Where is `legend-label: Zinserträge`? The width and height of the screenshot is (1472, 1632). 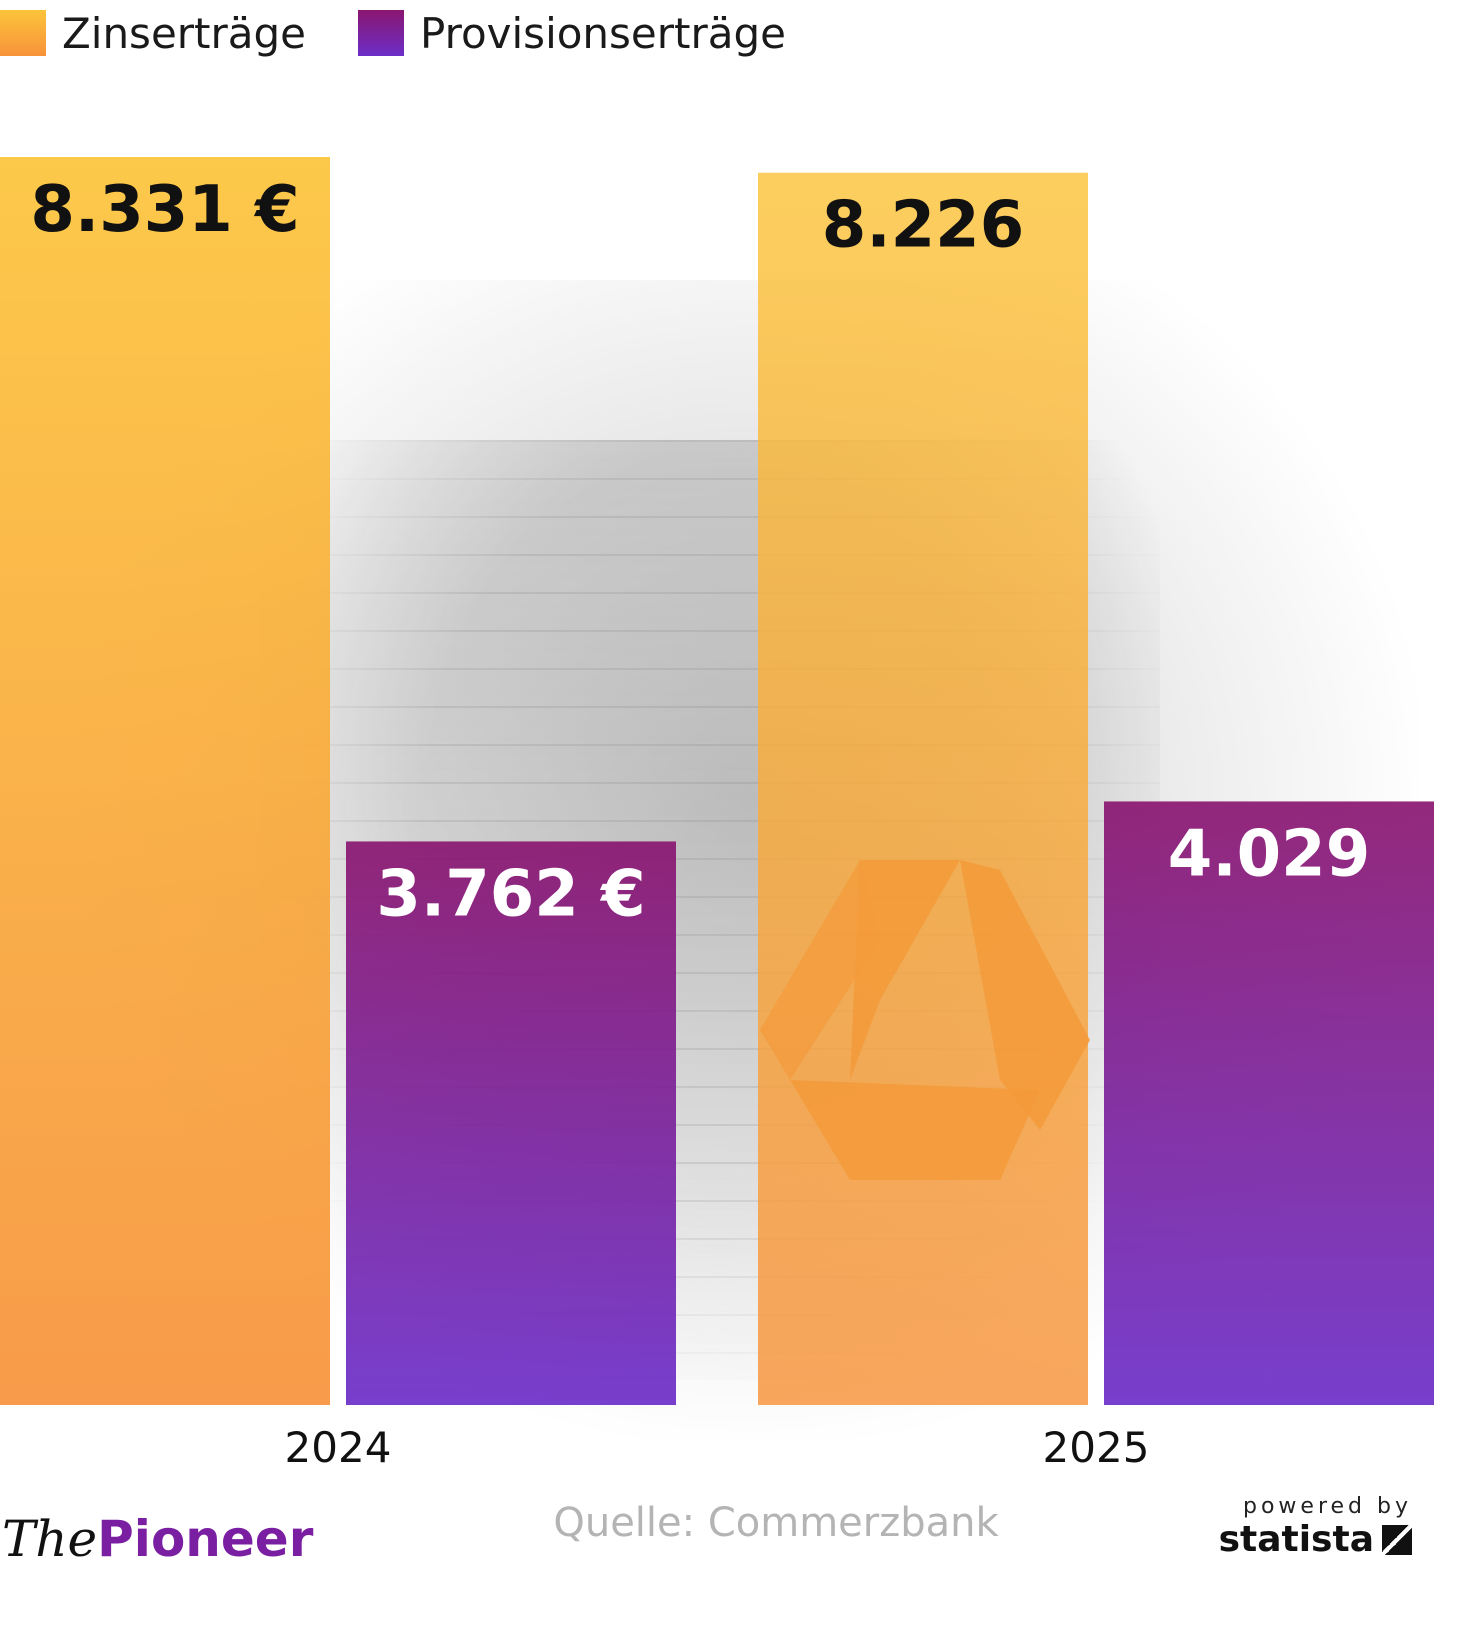 legend-label: Zinserträge is located at coordinates (184, 33).